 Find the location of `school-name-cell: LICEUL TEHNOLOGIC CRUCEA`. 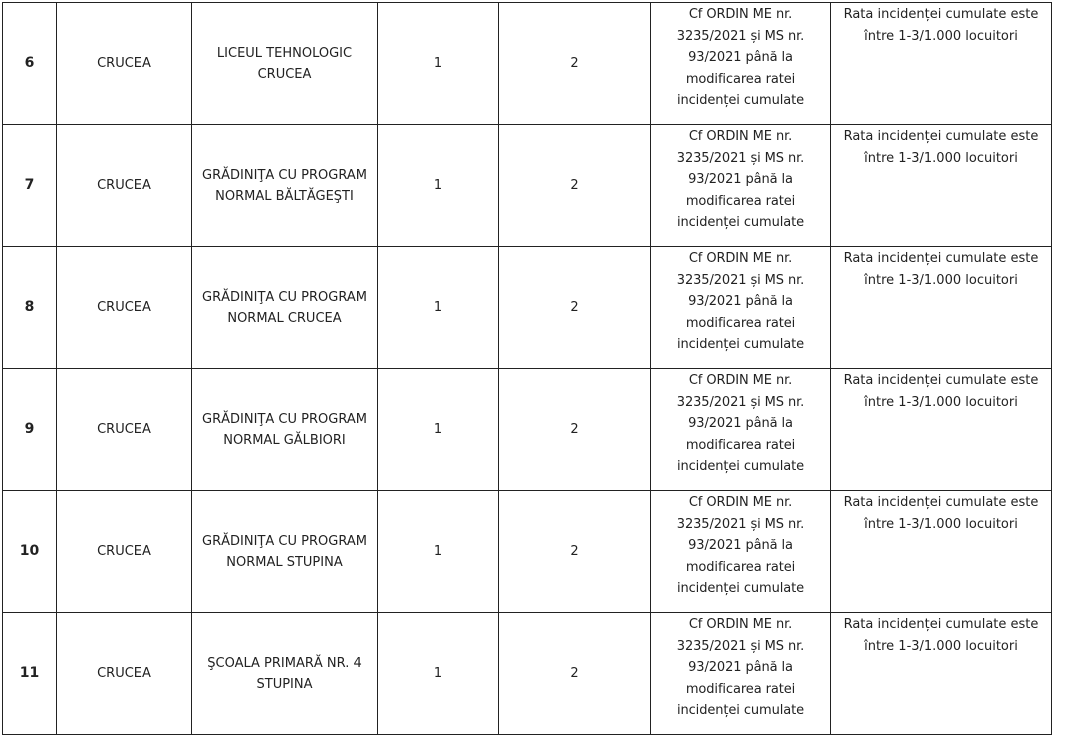

school-name-cell: LICEUL TEHNOLOGIC CRUCEA is located at coordinates (284, 63).